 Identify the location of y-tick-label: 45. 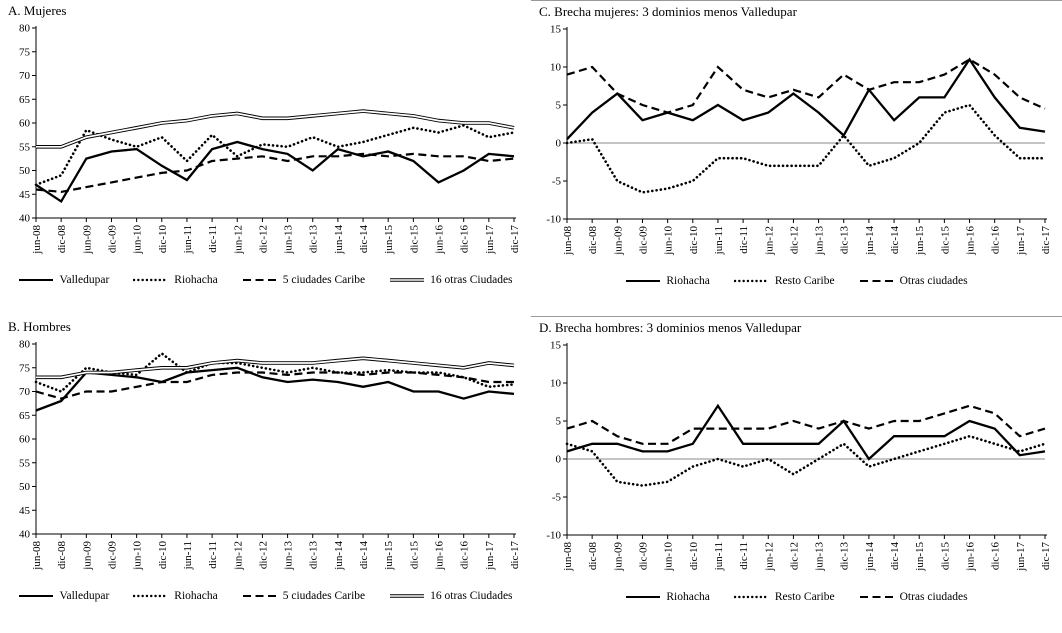
(25, 195).